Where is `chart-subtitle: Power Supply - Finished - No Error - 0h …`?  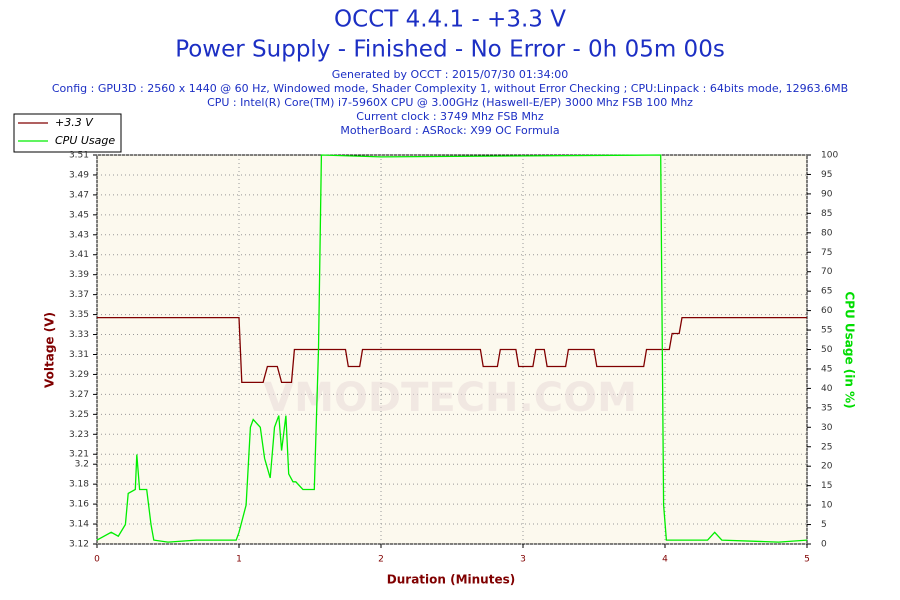 chart-subtitle: Power Supply - Finished - No Error - 0h … is located at coordinates (450, 50).